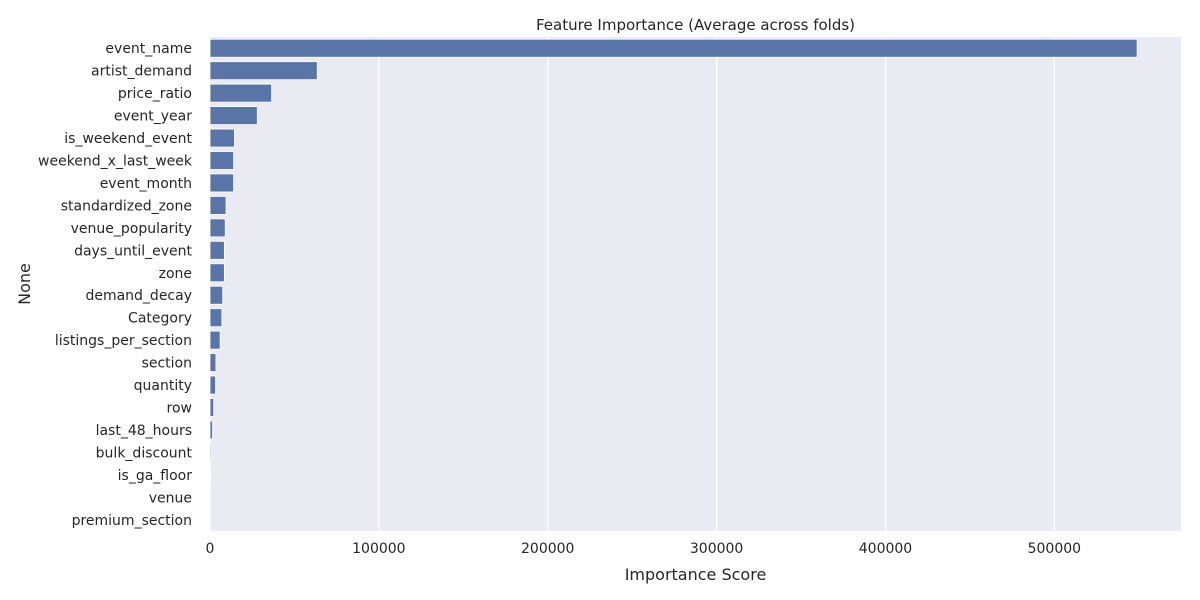  Describe the element at coordinates (213, 362) in the screenshot. I see `bar-section` at that location.